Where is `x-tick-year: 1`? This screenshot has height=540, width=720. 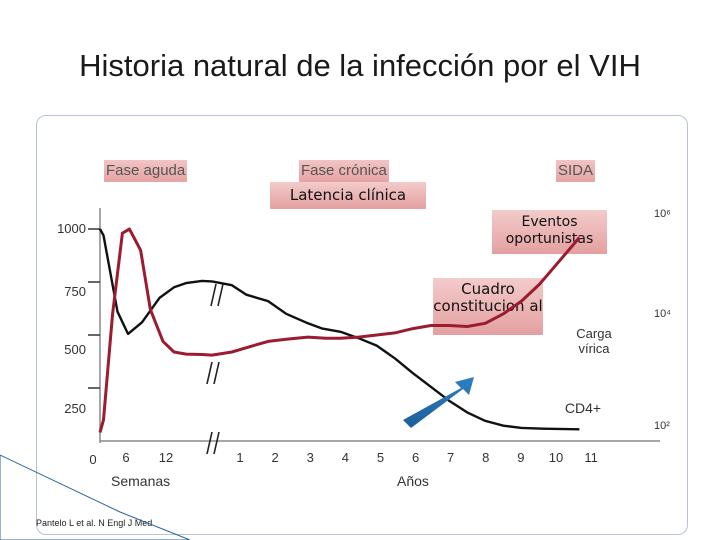 x-tick-year: 1 is located at coordinates (240, 457).